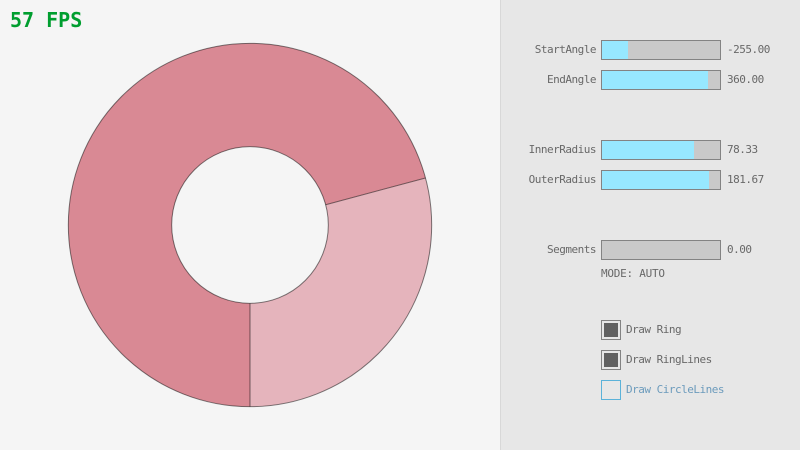 The width and height of the screenshot is (800, 450). Describe the element at coordinates (571, 79) in the screenshot. I see `slider-label-endangle: EndAngle` at that location.